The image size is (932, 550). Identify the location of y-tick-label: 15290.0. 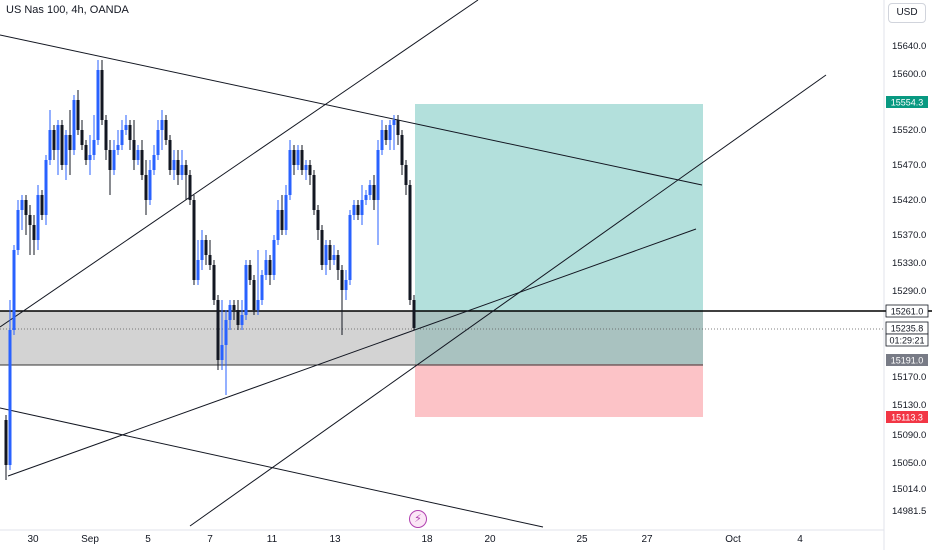
(909, 291).